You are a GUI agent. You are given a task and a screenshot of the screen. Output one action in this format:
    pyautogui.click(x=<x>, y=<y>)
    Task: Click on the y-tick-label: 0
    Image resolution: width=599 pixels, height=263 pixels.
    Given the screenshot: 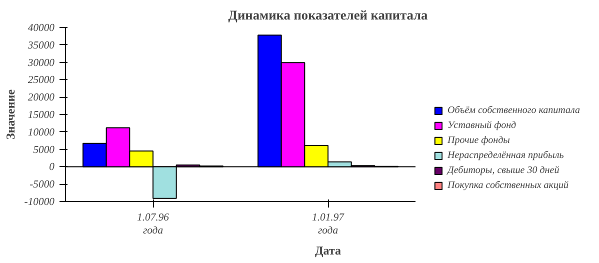 What is the action you would take?
    pyautogui.click(x=52, y=168)
    